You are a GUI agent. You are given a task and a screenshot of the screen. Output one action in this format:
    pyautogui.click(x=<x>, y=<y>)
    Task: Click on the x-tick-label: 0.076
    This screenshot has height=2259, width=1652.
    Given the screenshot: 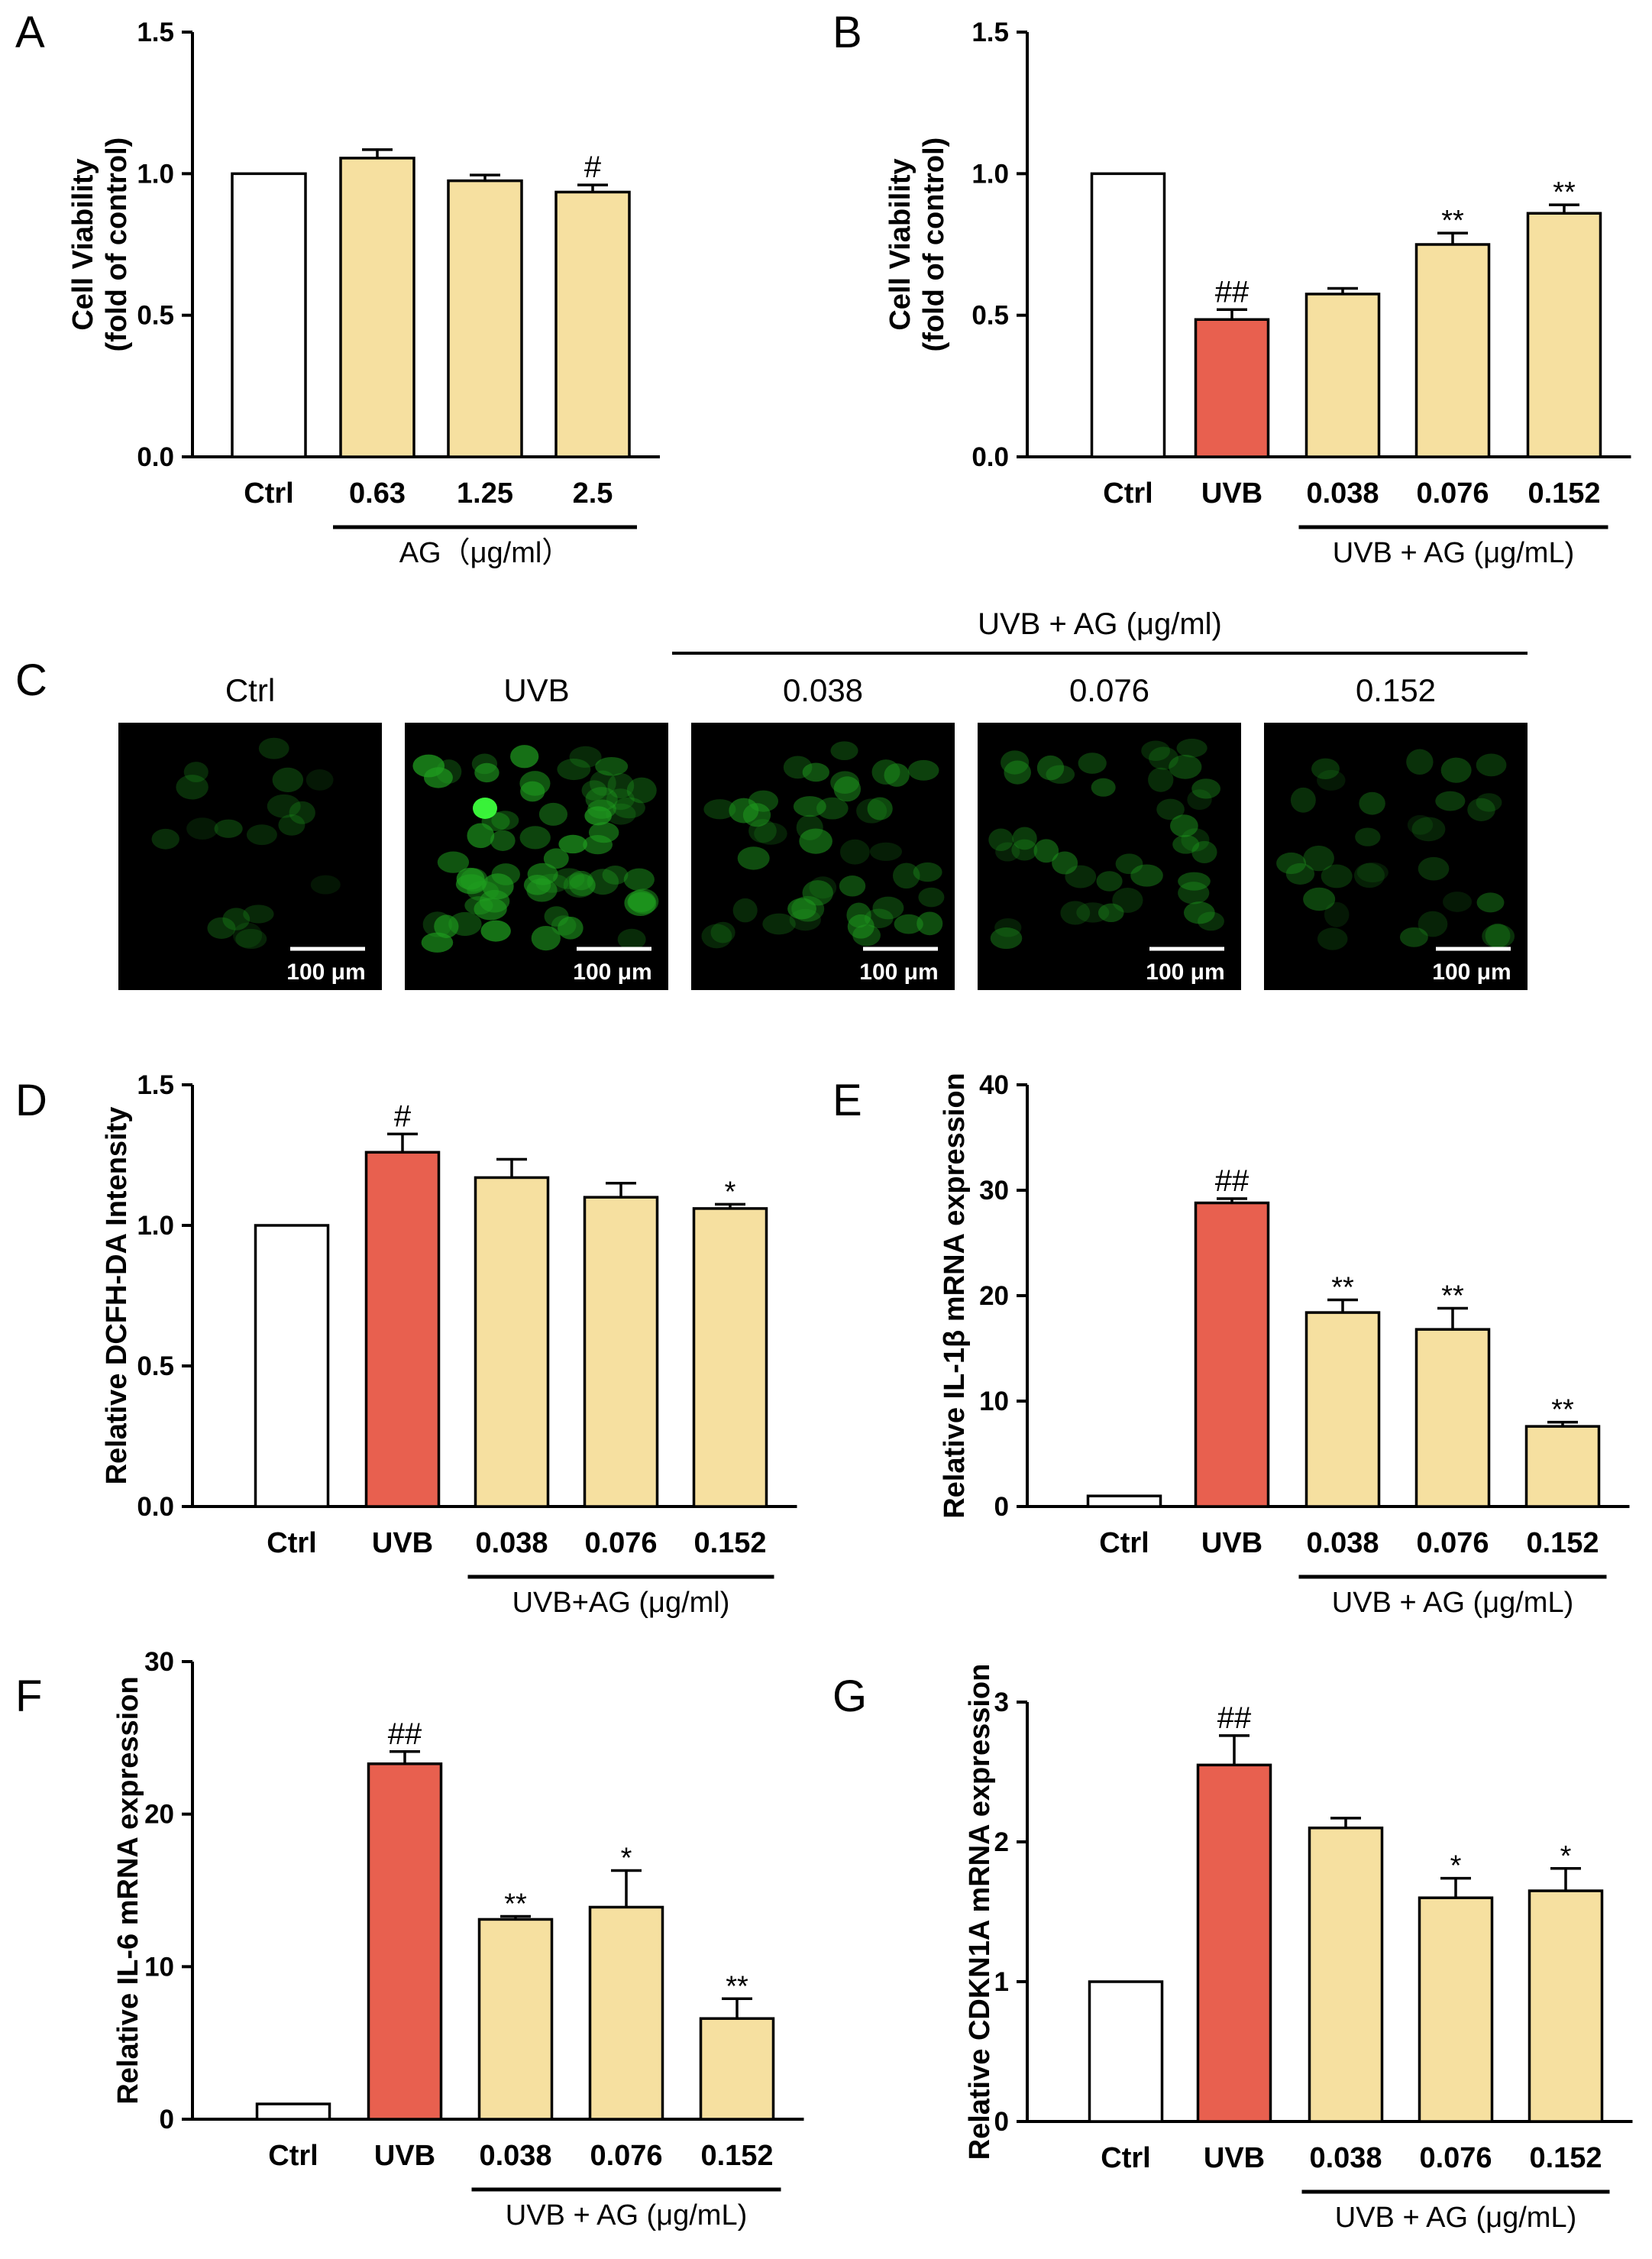 What is the action you would take?
    pyautogui.click(x=1456, y=2158)
    